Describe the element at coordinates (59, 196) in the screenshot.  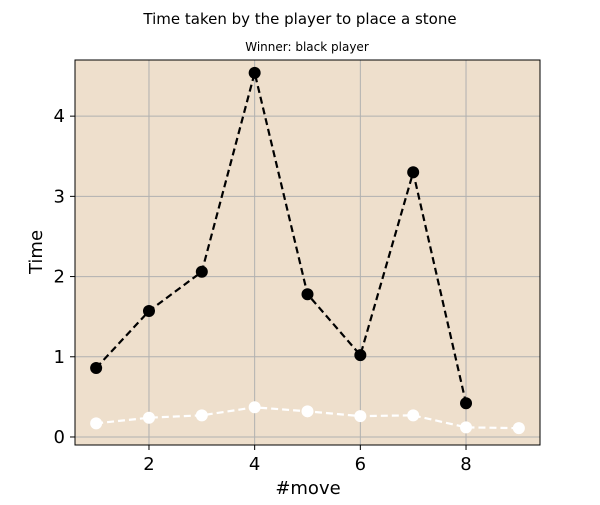
I see `y-tick-label: 3` at that location.